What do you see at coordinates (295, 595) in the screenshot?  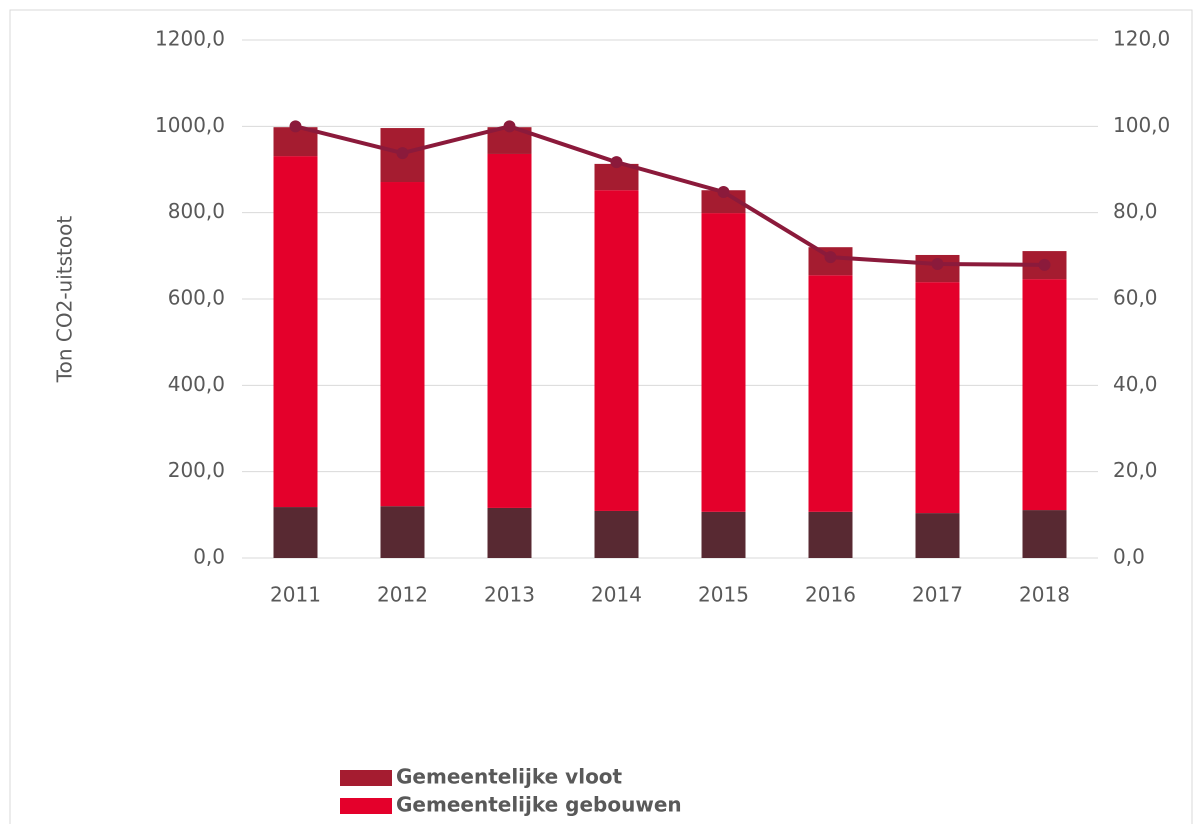 I see `x-tick-label: 2011` at bounding box center [295, 595].